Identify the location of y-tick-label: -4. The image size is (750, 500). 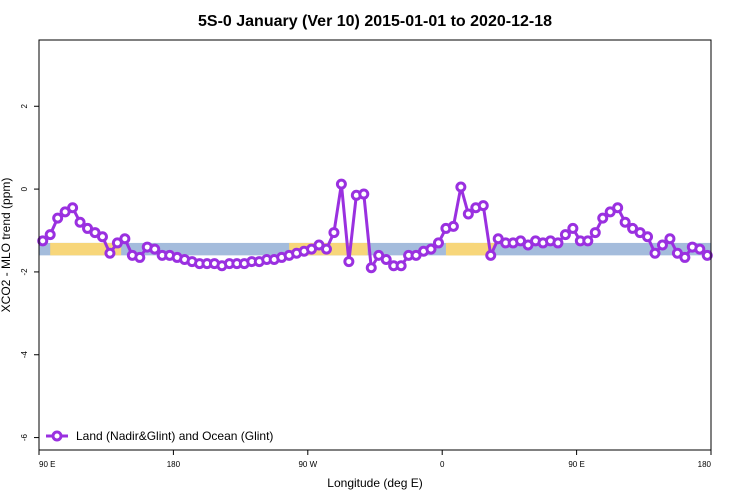
(24, 355).